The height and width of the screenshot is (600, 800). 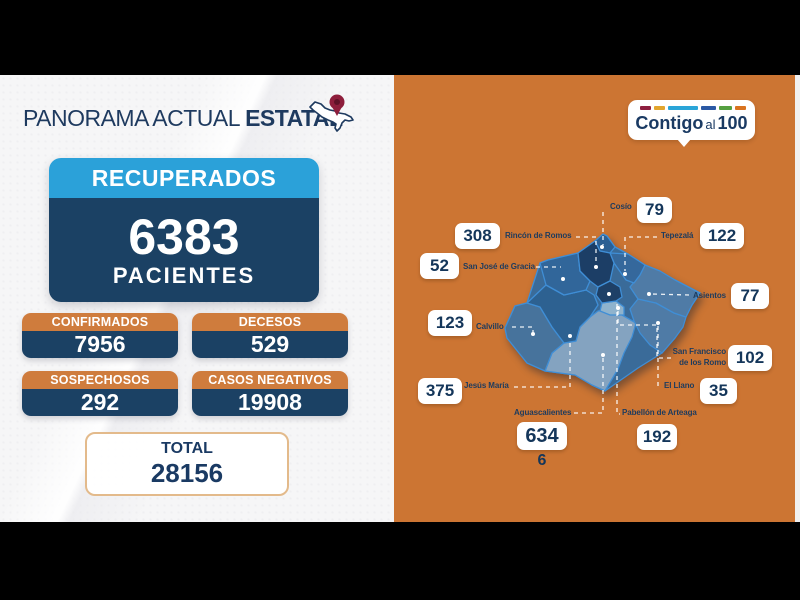 What do you see at coordinates (440, 391) in the screenshot?
I see `value-badge-jesus-maria: 375` at bounding box center [440, 391].